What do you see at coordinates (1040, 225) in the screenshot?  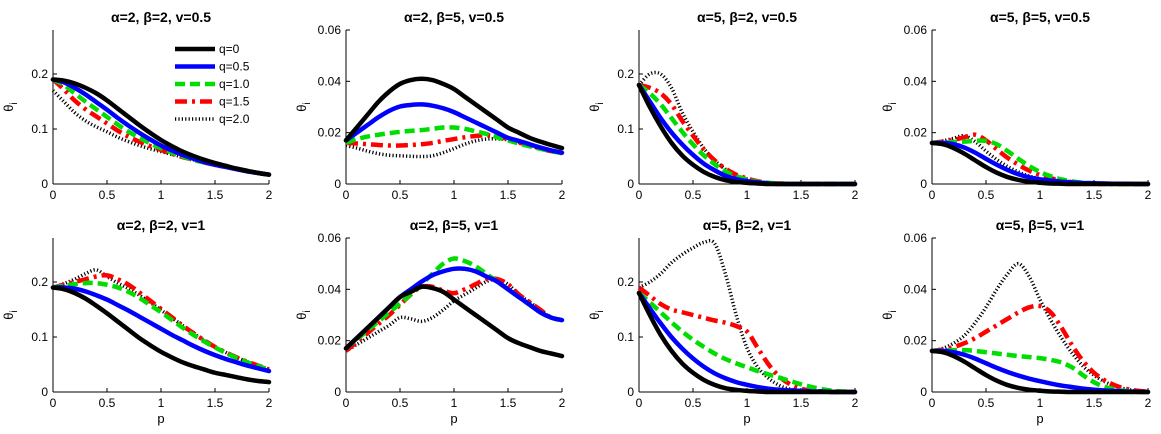 I see `subplot-title: α=5, β=5, v=1` at bounding box center [1040, 225].